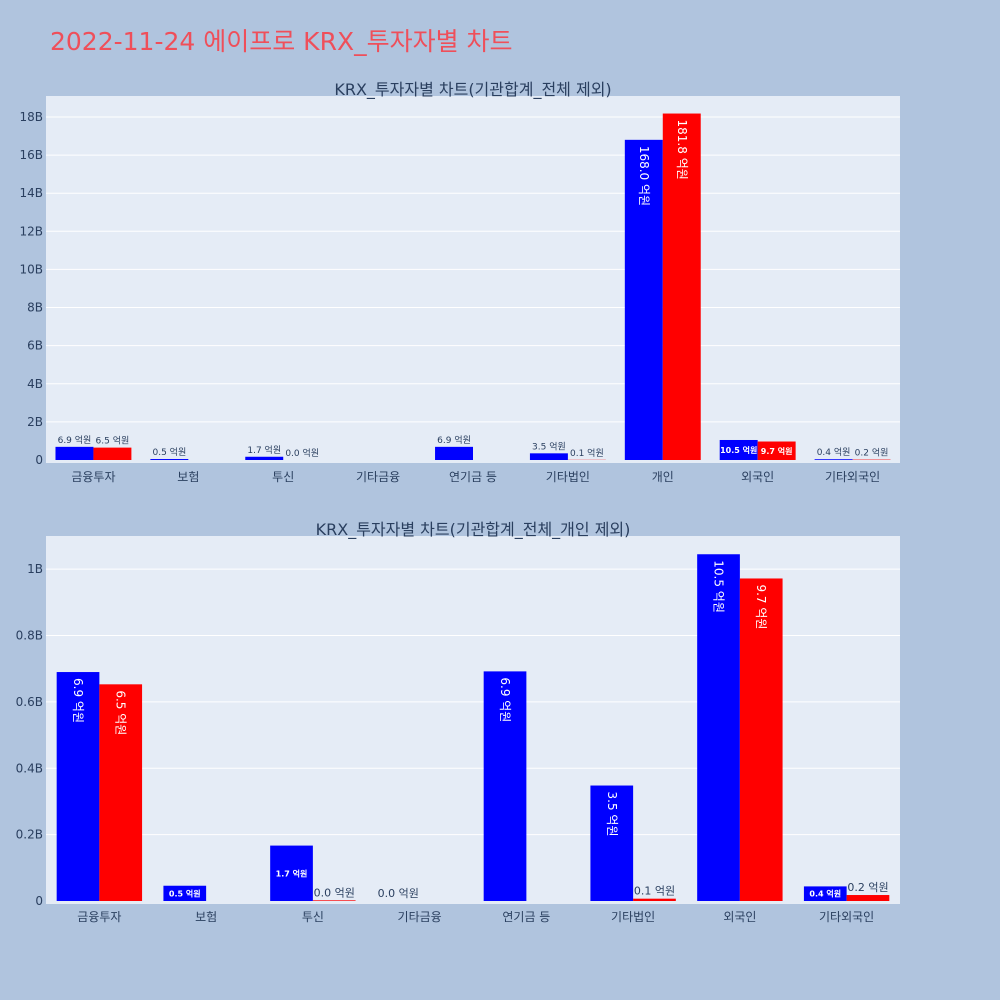 This screenshot has width=1000, height=1000. What do you see at coordinates (29, 702) in the screenshot?
I see `y-tick-label: 0.6B` at bounding box center [29, 702].